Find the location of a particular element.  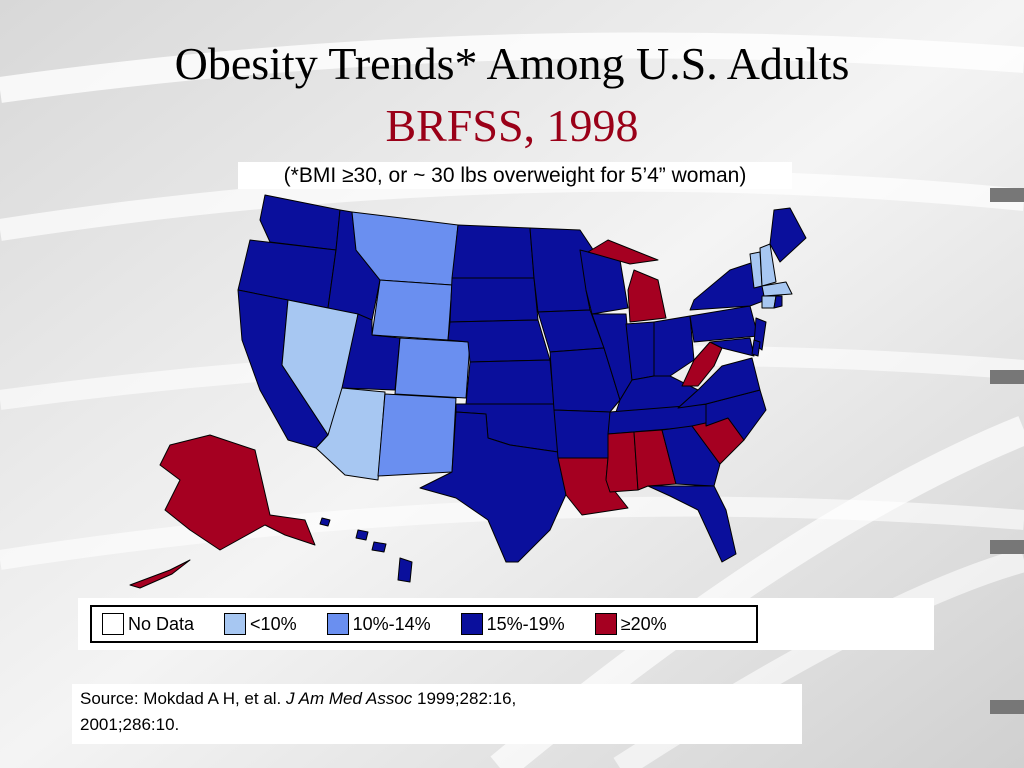

state-colorado is located at coordinates (432, 368).